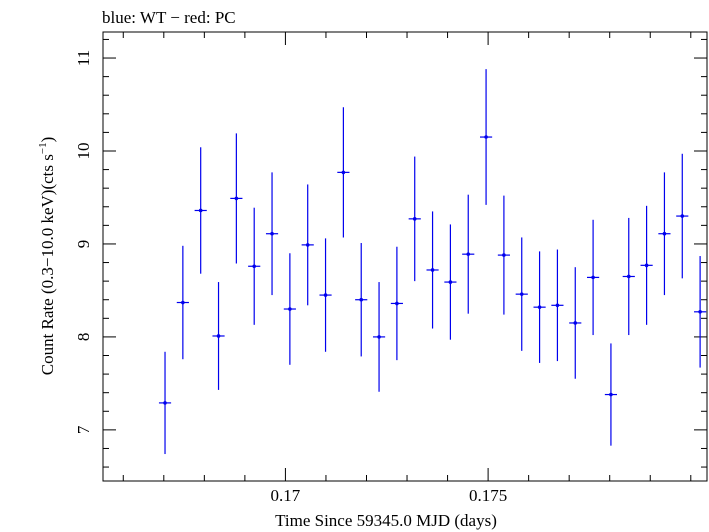 The height and width of the screenshot is (532, 709). What do you see at coordinates (488, 495) in the screenshot?
I see `x-tick-label: 0.175` at bounding box center [488, 495].